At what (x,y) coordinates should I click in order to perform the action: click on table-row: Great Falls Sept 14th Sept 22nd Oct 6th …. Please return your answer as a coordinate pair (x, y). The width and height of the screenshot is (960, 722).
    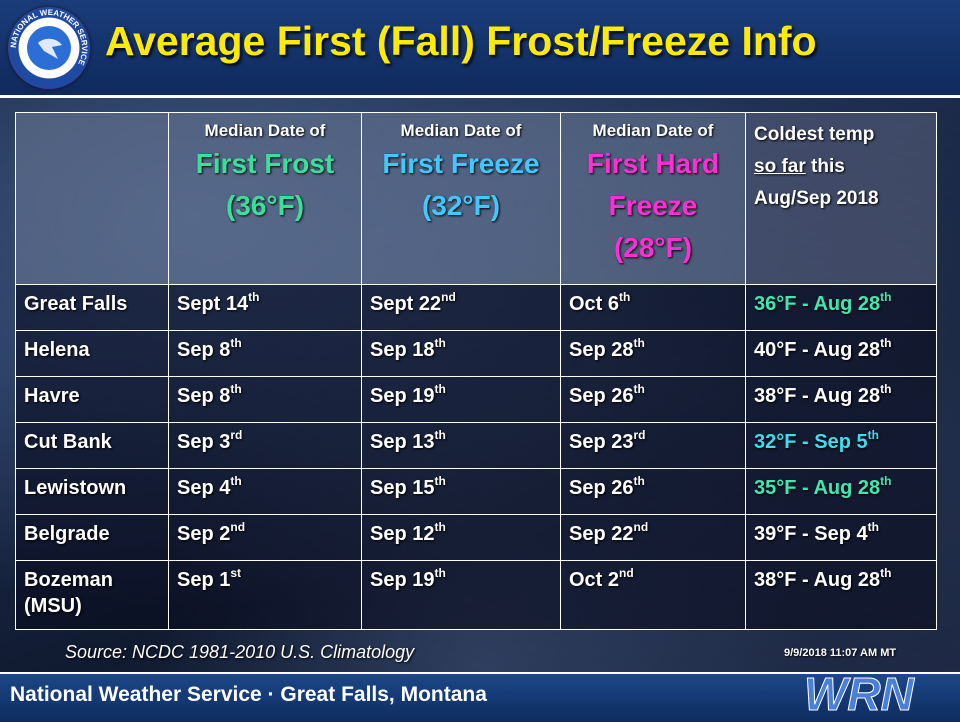
    Looking at the image, I should click on (476, 307).